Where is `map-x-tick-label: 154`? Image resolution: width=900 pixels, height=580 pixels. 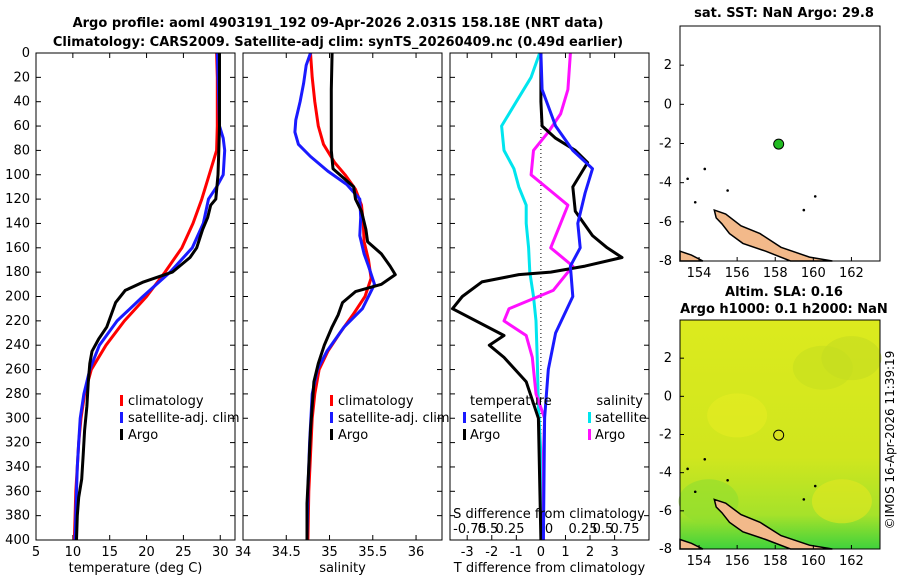 map-x-tick-label: 154 is located at coordinates (699, 273).